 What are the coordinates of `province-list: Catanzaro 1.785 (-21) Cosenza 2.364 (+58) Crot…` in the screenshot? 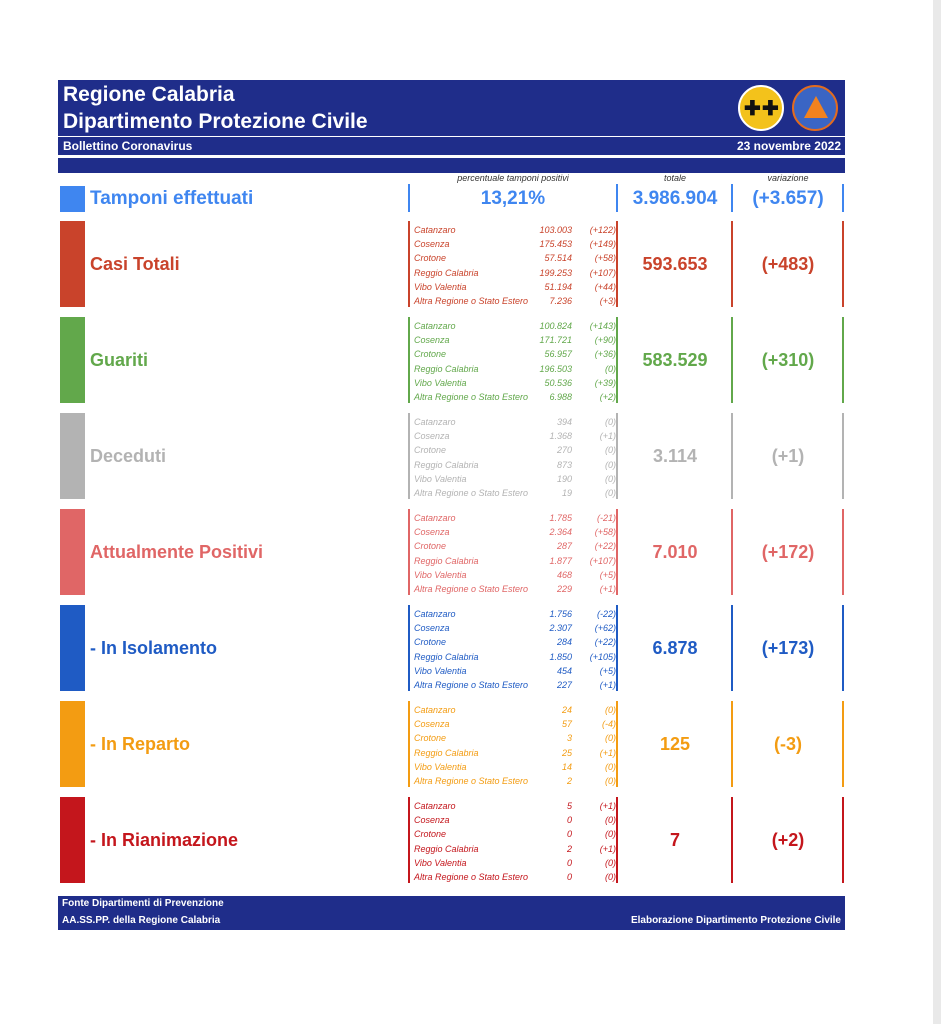 It's located at (515, 553).